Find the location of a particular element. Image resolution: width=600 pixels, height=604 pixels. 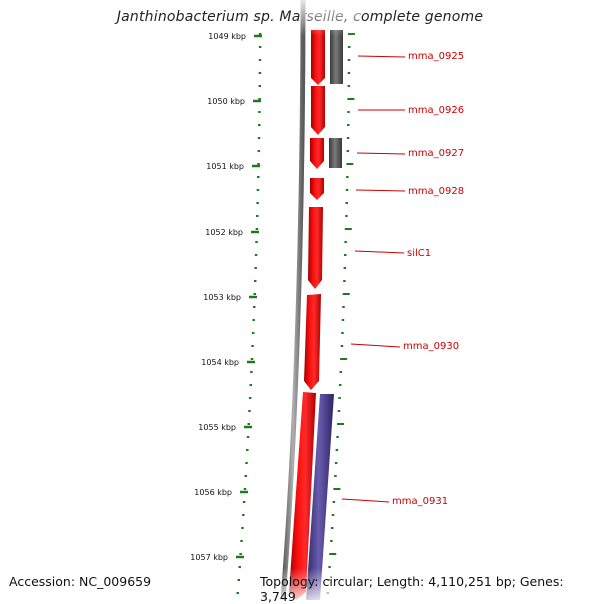

kbp-tick-1049: 1049 kbp is located at coordinates (235, 36).